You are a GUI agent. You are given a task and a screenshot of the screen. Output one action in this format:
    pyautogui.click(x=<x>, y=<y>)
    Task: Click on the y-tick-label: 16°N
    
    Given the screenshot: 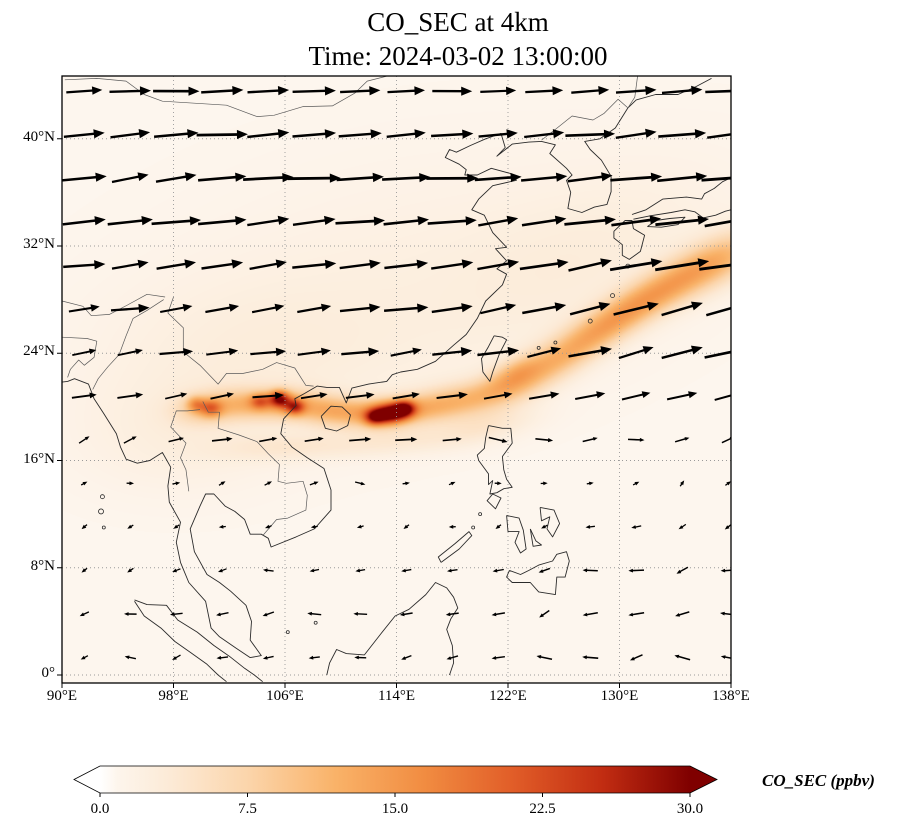 What is the action you would take?
    pyautogui.click(x=39, y=458)
    